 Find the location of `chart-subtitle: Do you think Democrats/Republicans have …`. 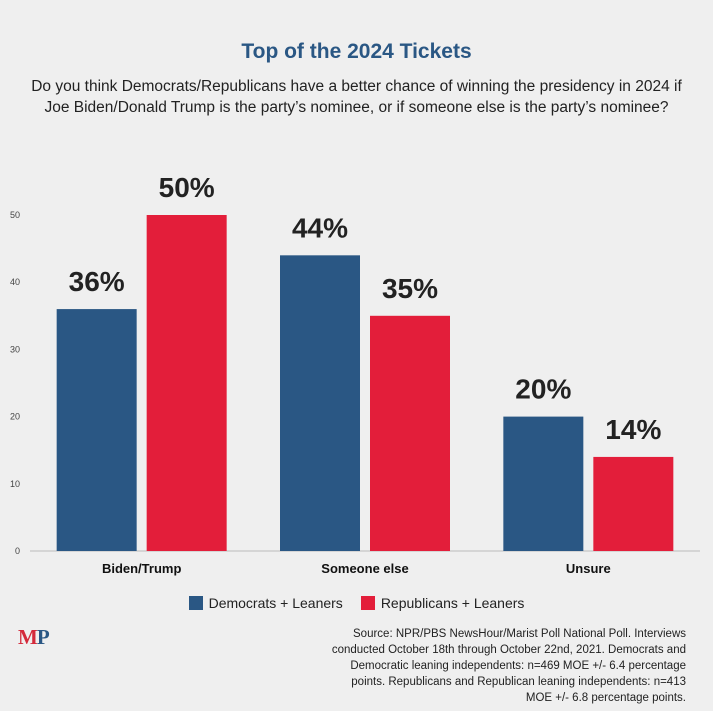

chart-subtitle: Do you think Democrats/Republicans have … is located at coordinates (356, 97).